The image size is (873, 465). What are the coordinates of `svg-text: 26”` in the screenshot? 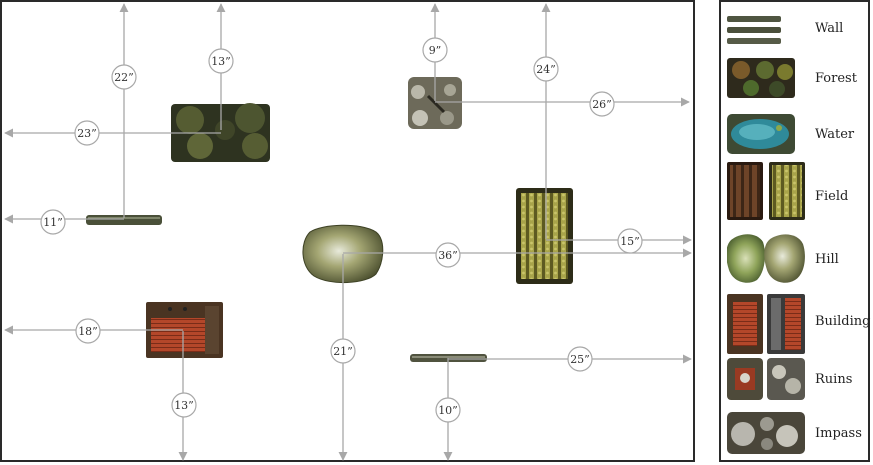 It's located at (602, 104).